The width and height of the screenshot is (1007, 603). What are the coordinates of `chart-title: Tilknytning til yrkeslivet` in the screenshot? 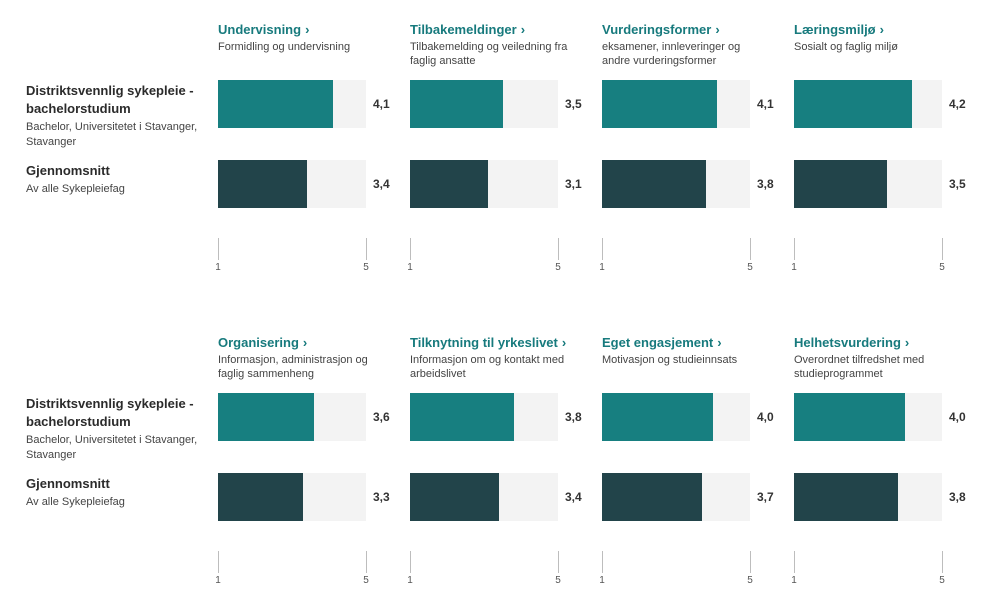 It's located at (484, 342).